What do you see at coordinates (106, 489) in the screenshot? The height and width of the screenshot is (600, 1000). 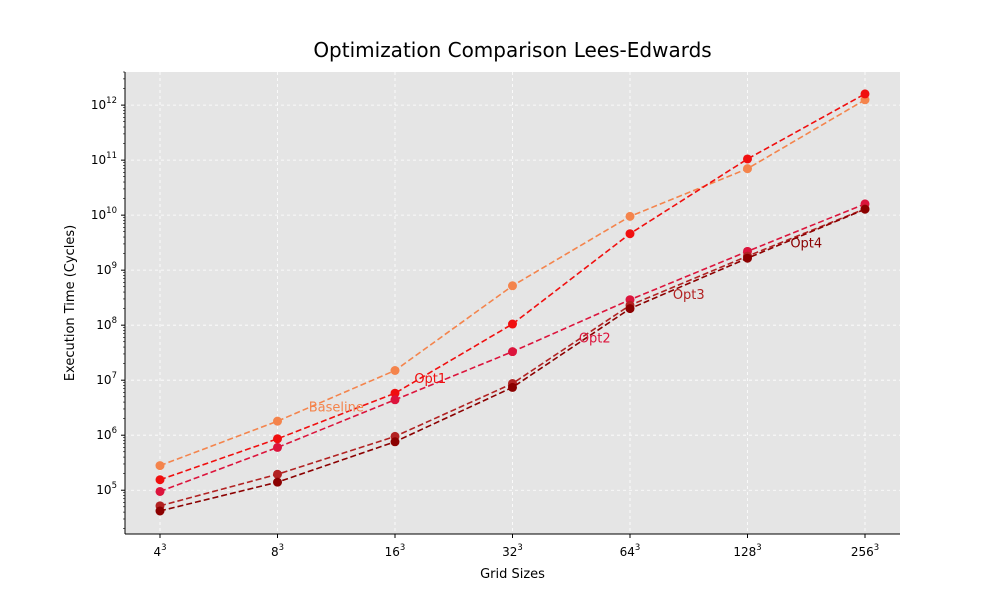 I see `y-tick-label: 105` at bounding box center [106, 489].